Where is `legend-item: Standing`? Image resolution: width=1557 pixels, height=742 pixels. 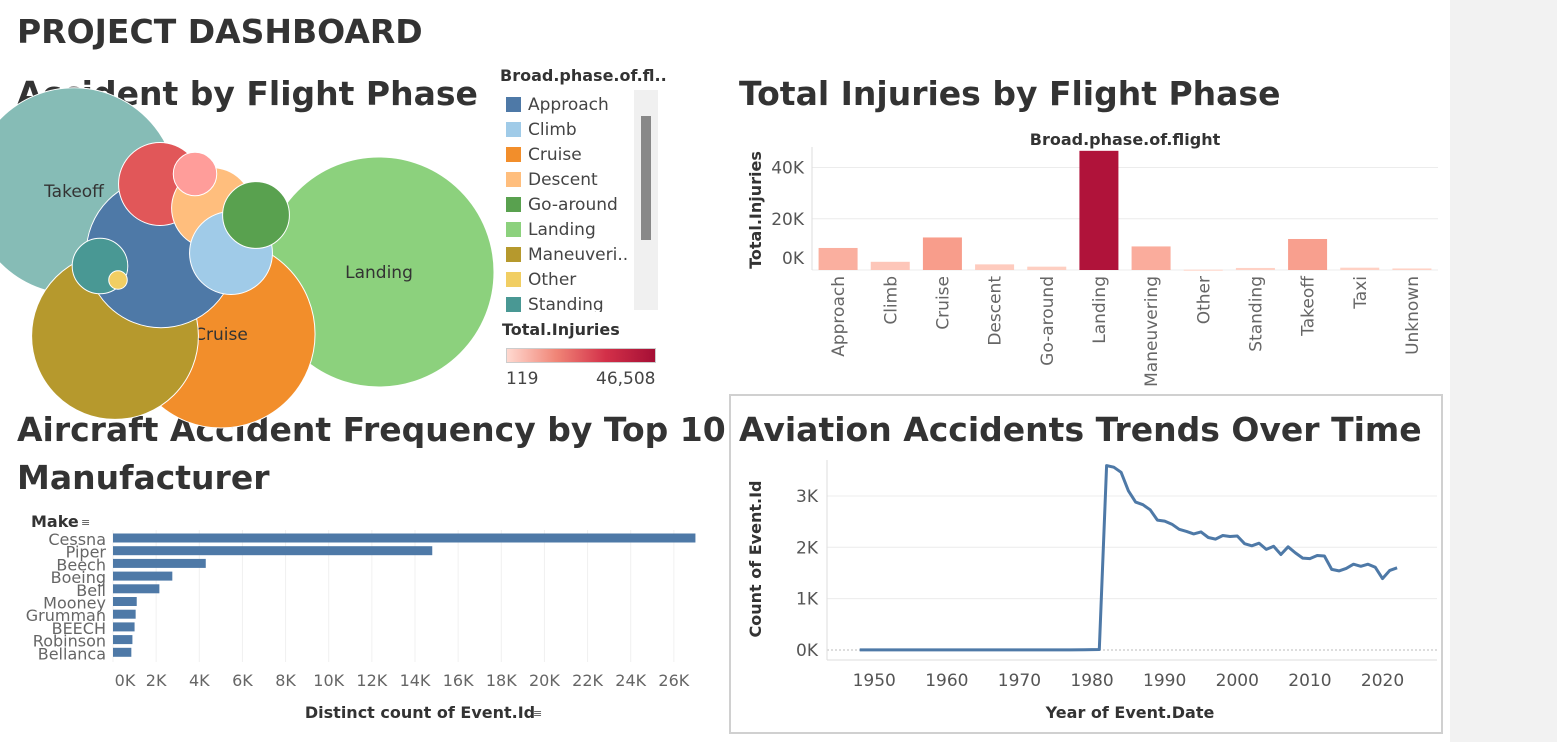 legend-item: Standing is located at coordinates (571, 302).